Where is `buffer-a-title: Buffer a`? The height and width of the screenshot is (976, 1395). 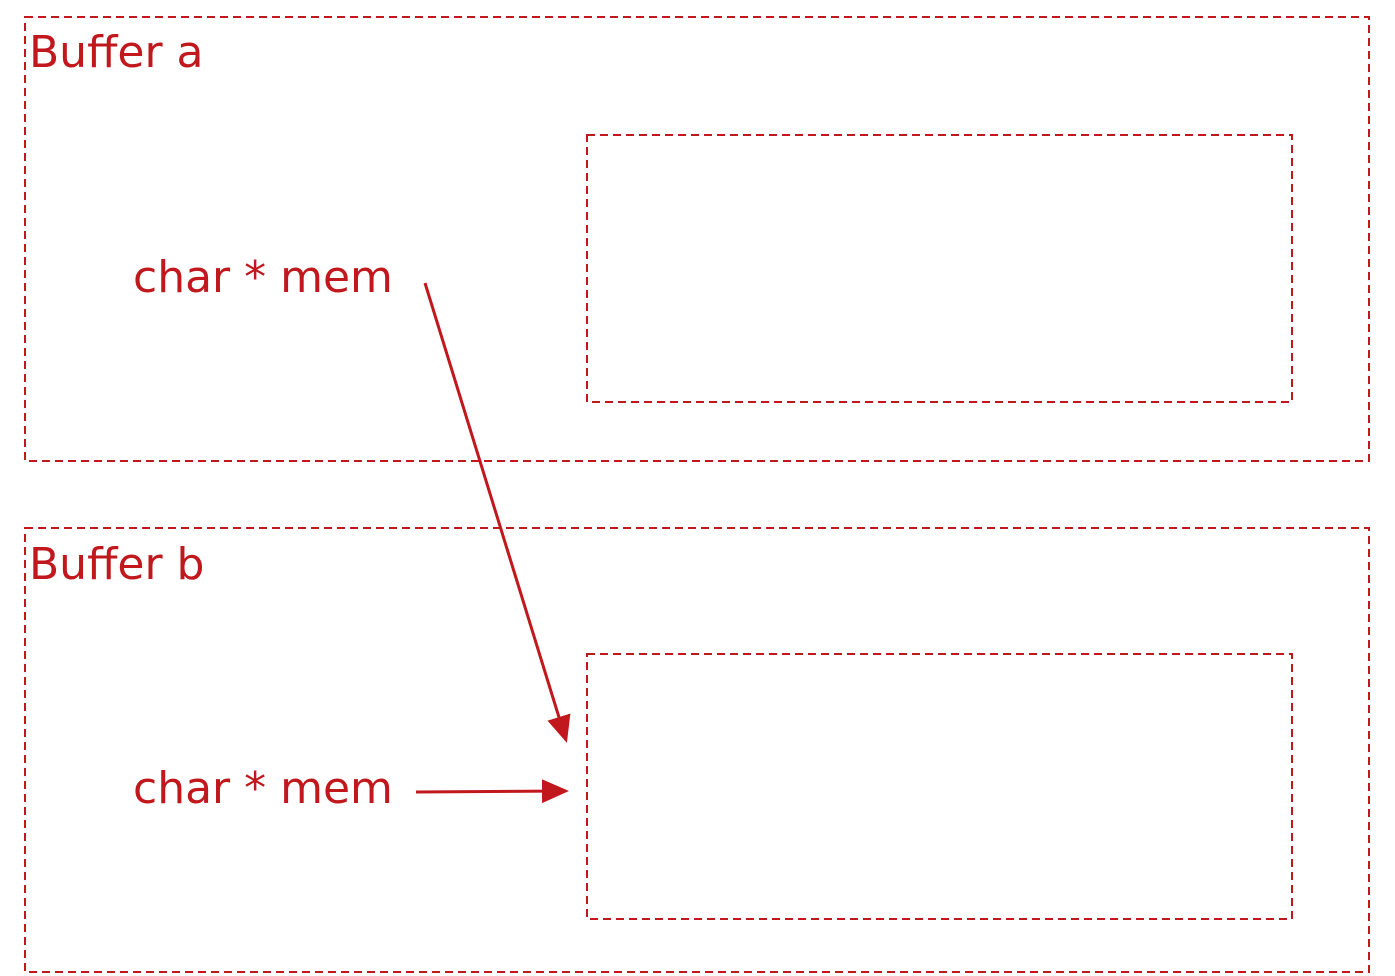
buffer-a-title: Buffer a is located at coordinates (116, 52).